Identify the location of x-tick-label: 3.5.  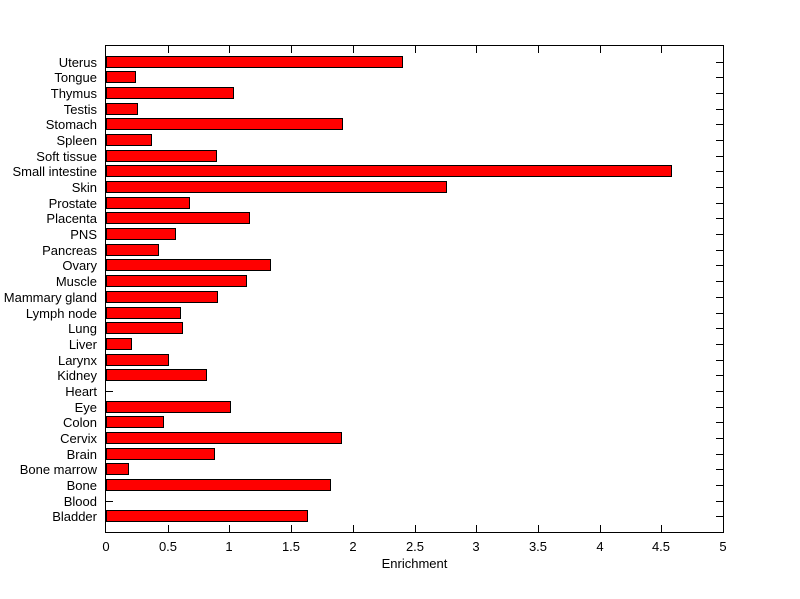
(538, 546).